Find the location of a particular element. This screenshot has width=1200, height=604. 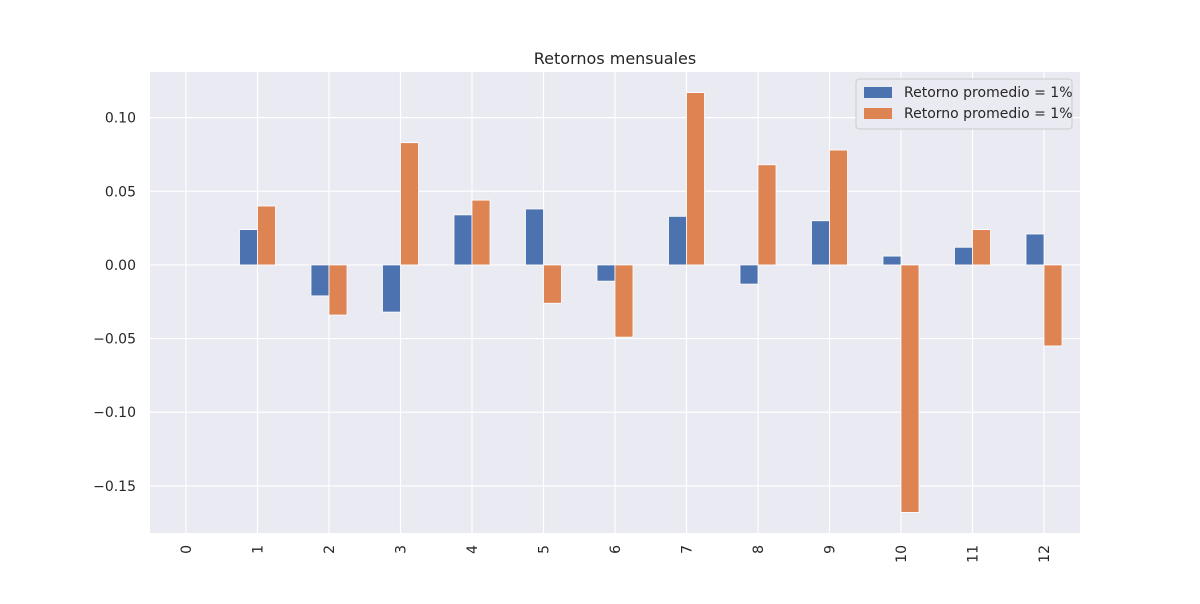

chart-title: Retornos mensuales is located at coordinates (615, 58).